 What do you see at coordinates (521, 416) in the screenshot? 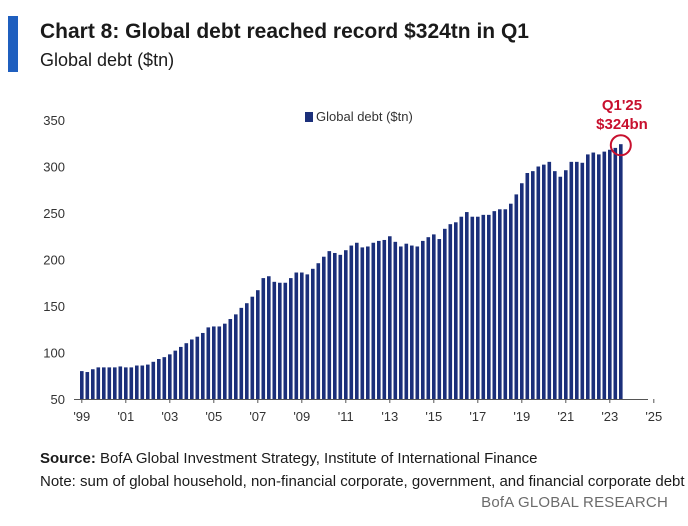
I see `x-tick-label: '19` at bounding box center [521, 416].